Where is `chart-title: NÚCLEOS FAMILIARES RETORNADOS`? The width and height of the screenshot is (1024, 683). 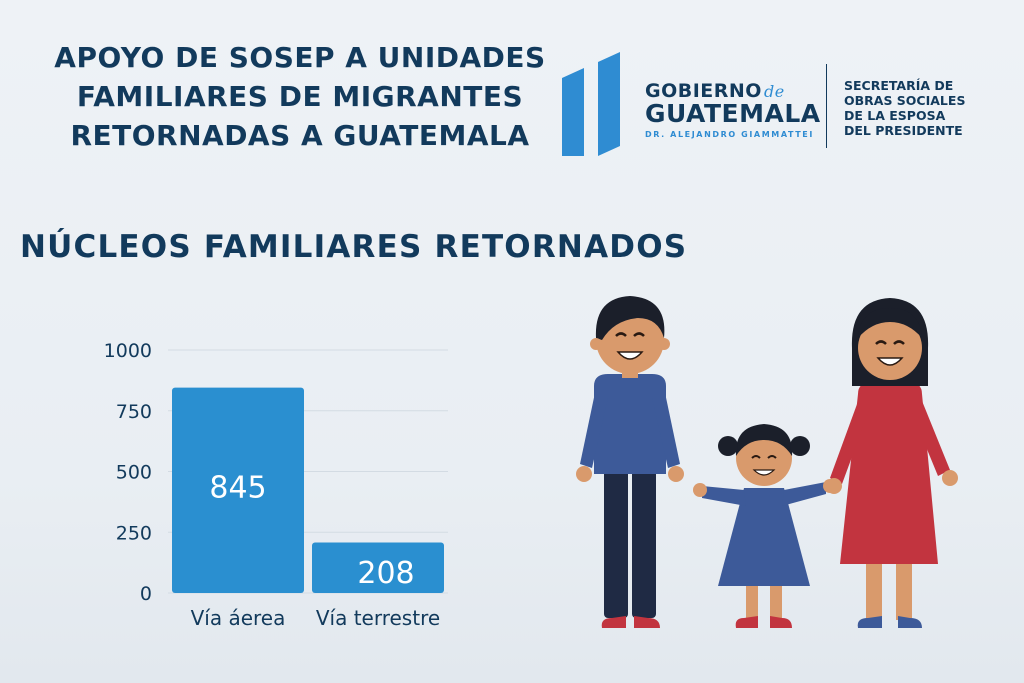 chart-title: NÚCLEOS FAMILIARES RETORNADOS is located at coordinates (354, 247).